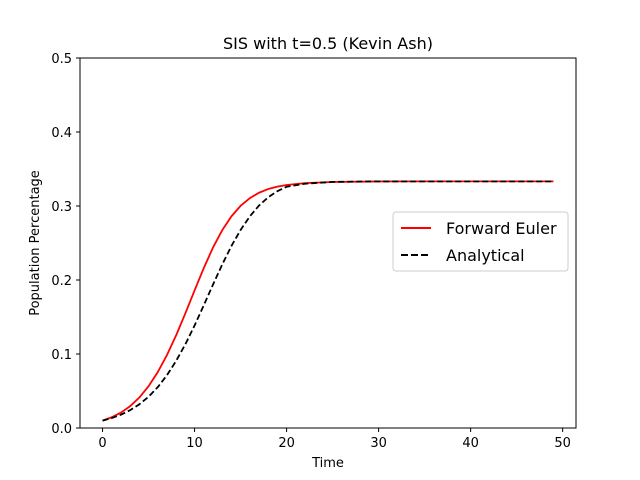  Describe the element at coordinates (286, 443) in the screenshot. I see `x-tick-label: 20` at that location.